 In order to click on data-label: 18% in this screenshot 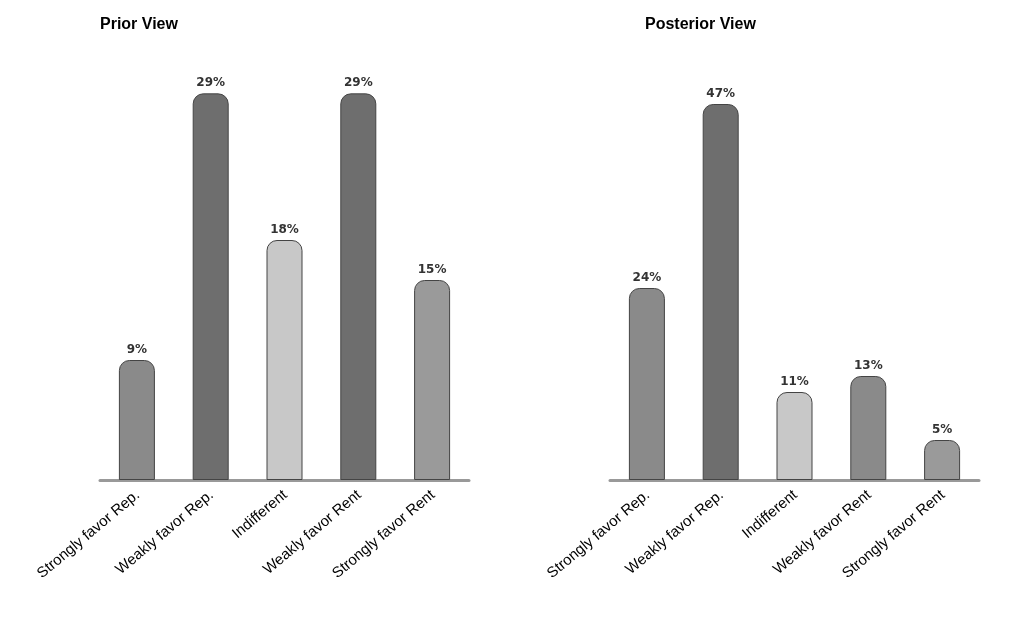, I will do `click(284, 229)`.